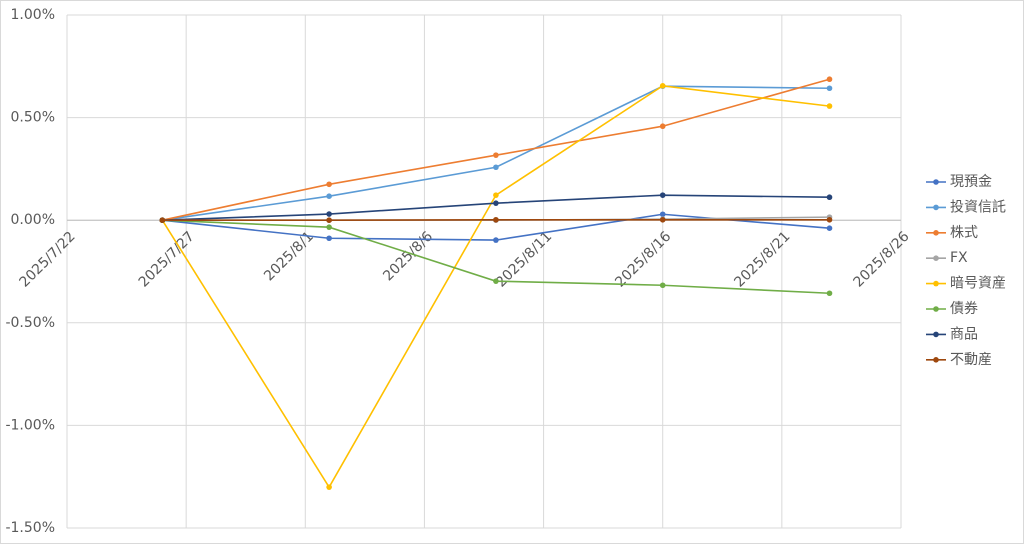 The height and width of the screenshot is (544, 1024). Describe the element at coordinates (964, 309) in the screenshot. I see `legend-label: 債券` at that location.